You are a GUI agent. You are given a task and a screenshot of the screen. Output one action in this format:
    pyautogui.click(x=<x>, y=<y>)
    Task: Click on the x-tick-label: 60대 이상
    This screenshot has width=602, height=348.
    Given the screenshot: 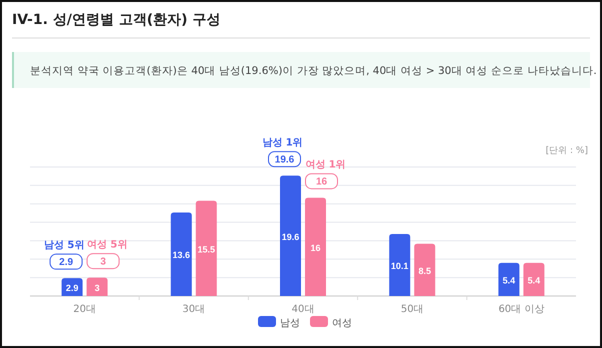 What is the action you would take?
    pyautogui.click(x=521, y=309)
    